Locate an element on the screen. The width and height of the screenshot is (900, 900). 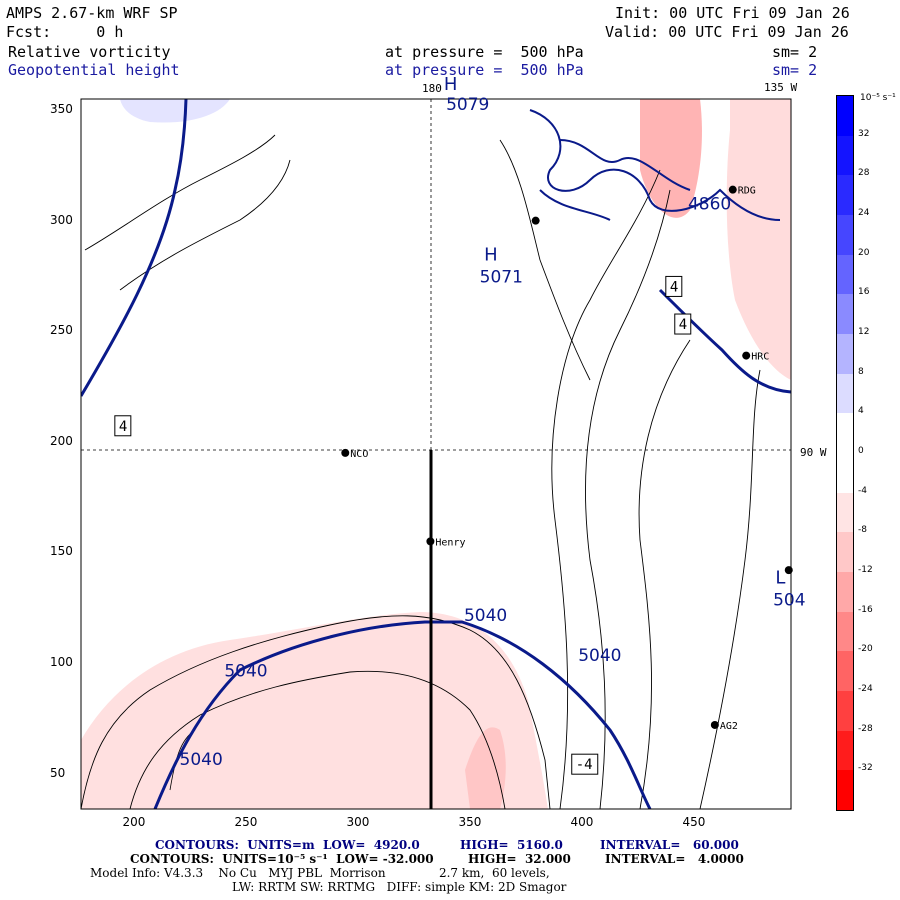
neg-vorticity-area-nw is located at coordinates (175, 111).